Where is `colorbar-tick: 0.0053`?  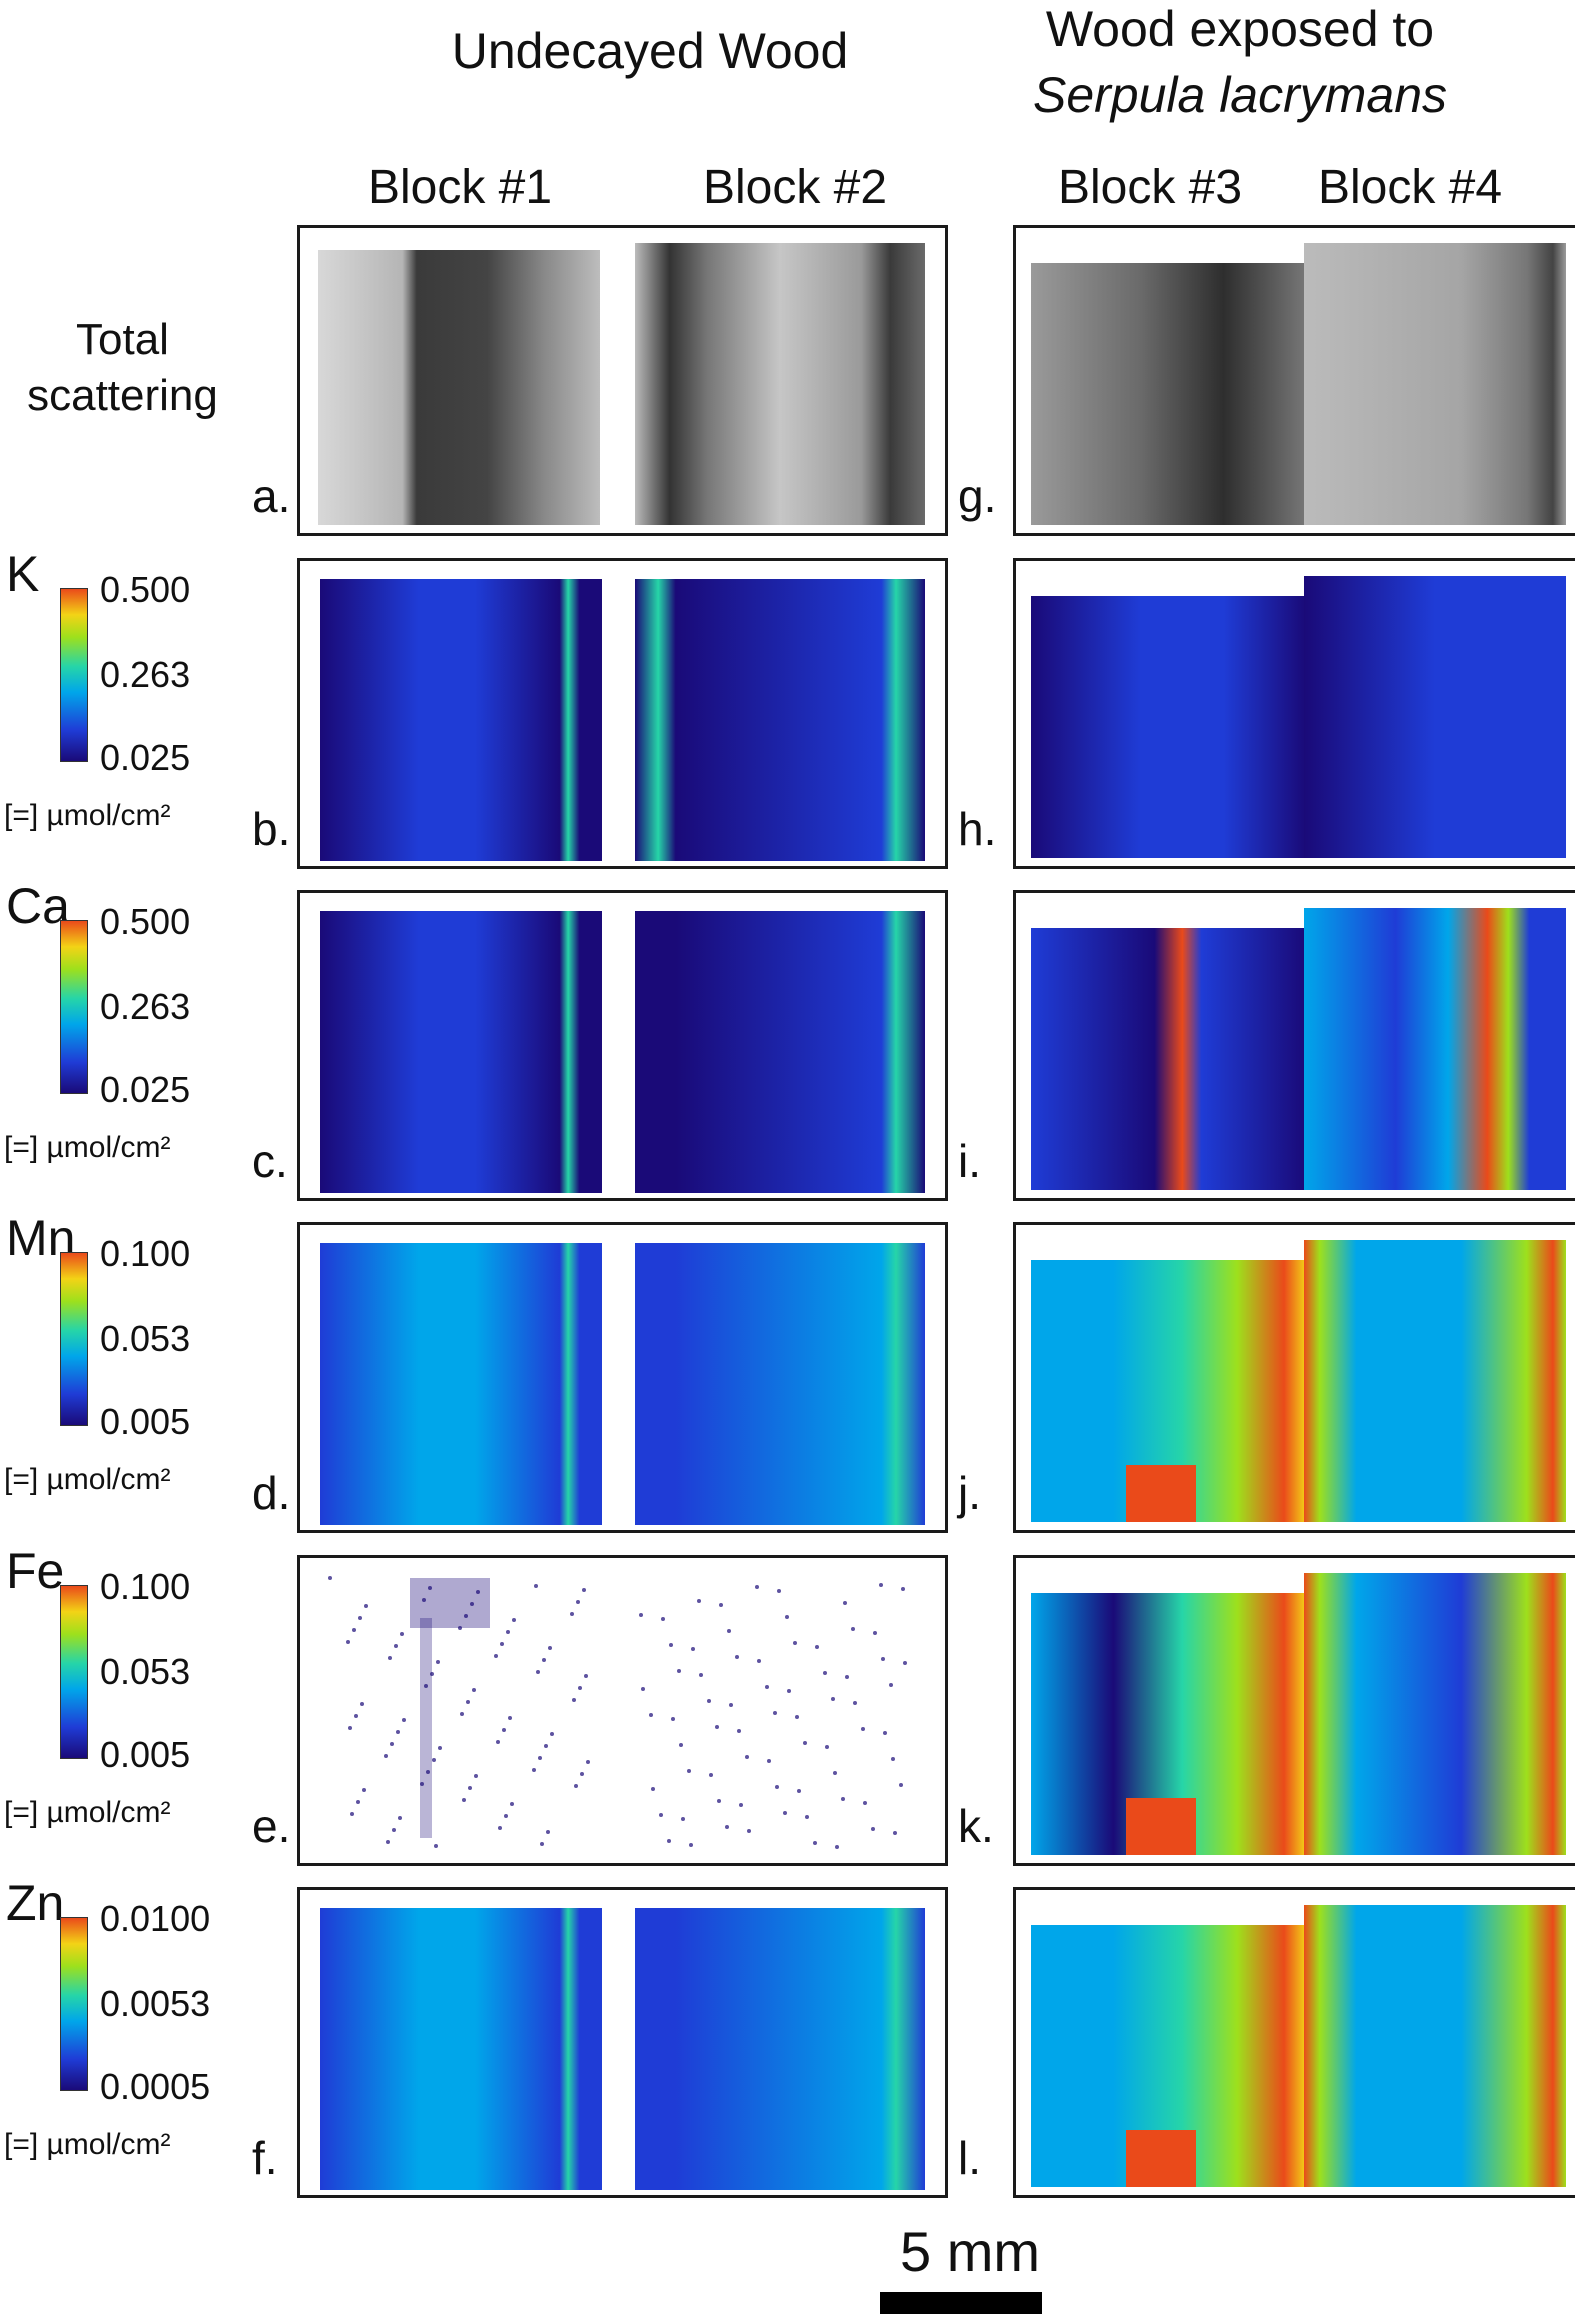 colorbar-tick: 0.0053 is located at coordinates (155, 2003).